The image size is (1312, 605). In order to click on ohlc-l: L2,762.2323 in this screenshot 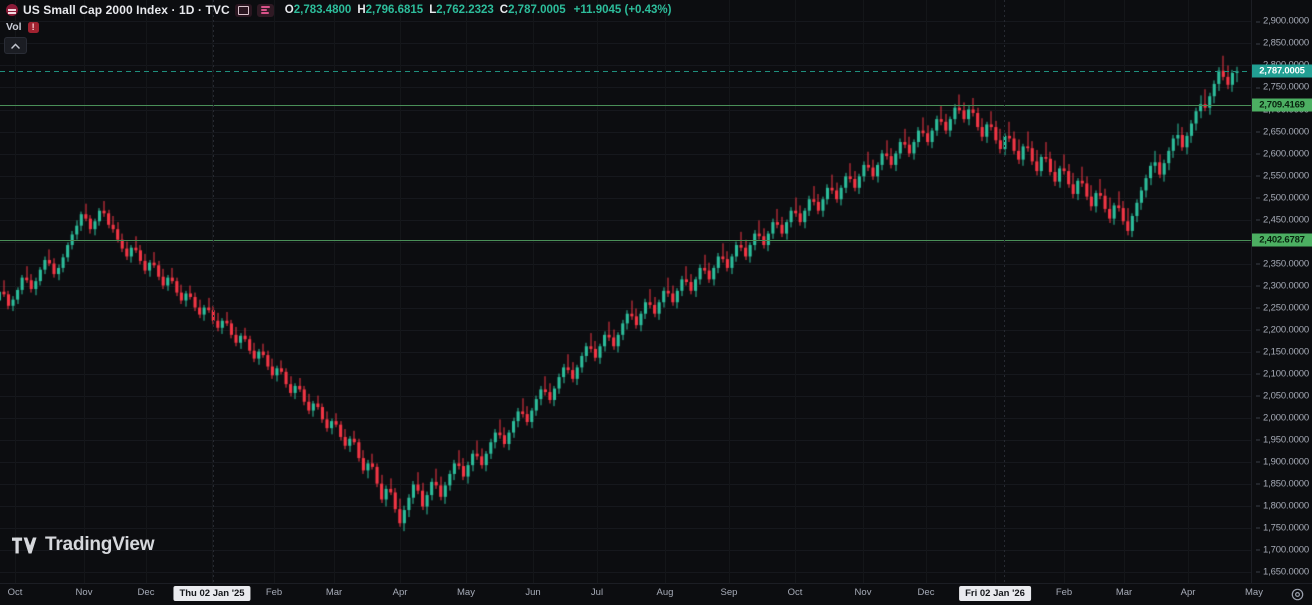, I will do `click(461, 10)`.